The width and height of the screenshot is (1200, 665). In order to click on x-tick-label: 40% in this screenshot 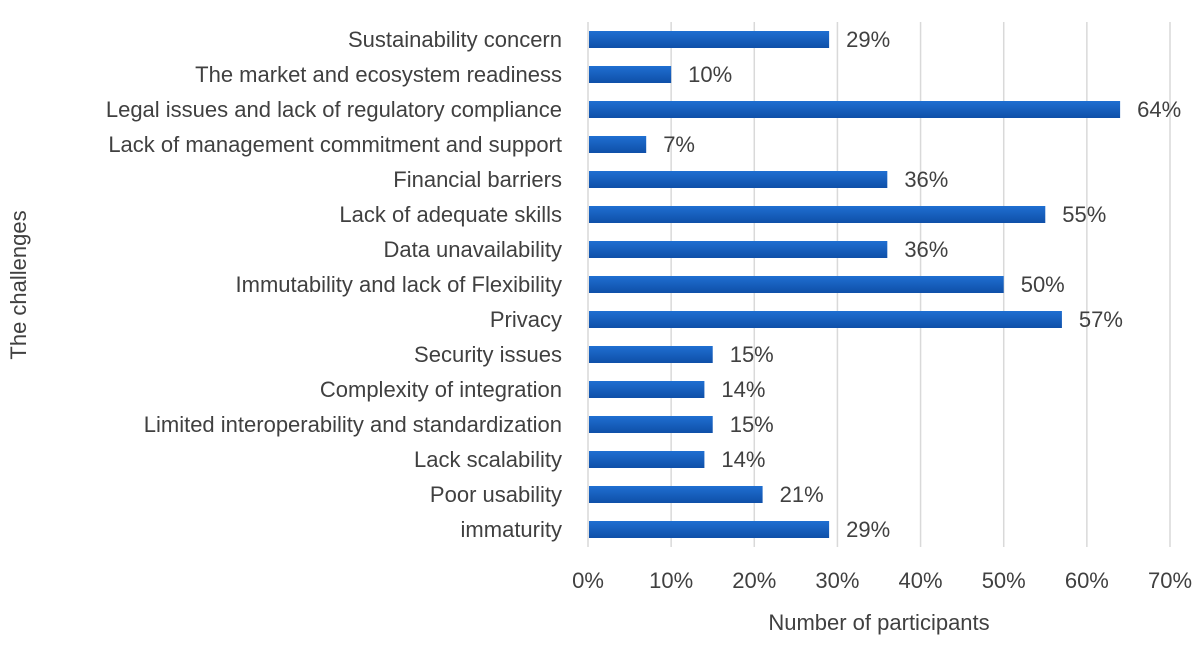, I will do `click(921, 580)`.